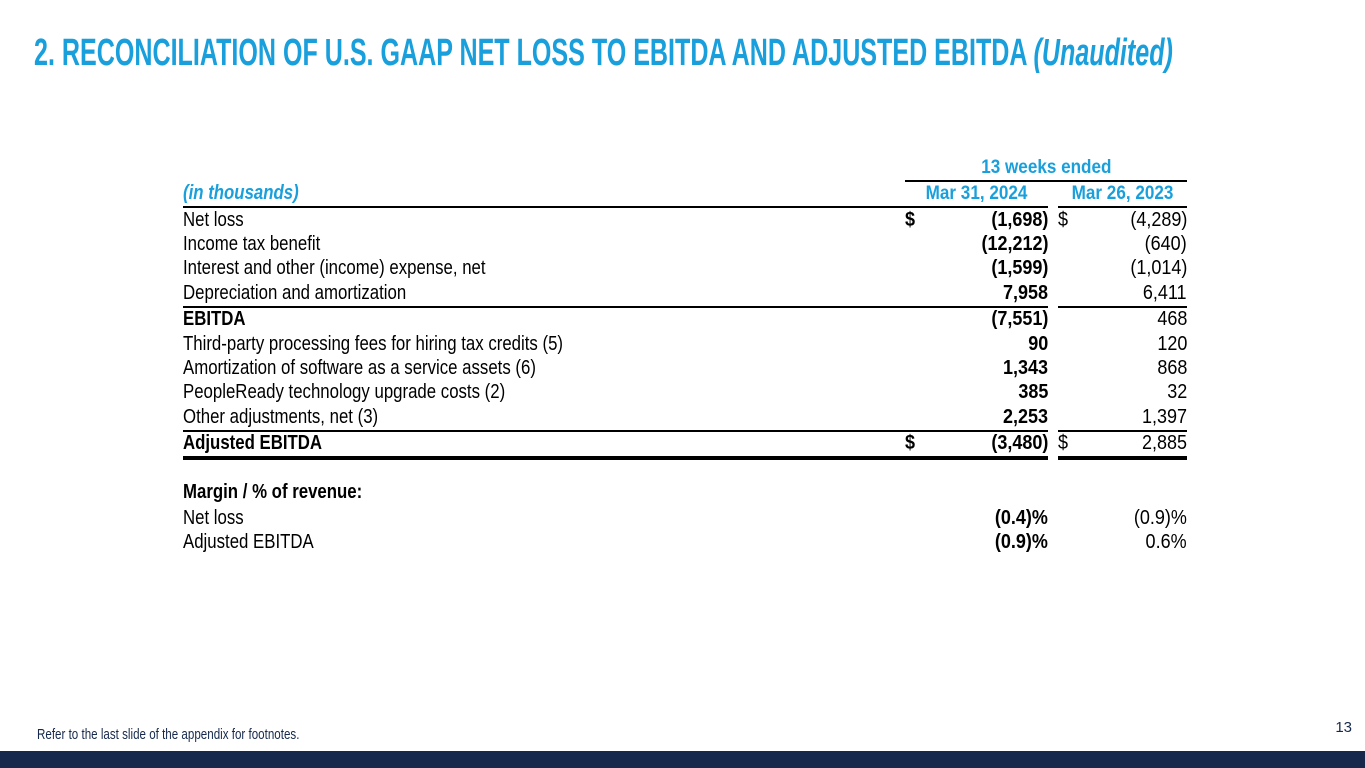 The image size is (1365, 768). I want to click on value-2024: 385, so click(1032, 392).